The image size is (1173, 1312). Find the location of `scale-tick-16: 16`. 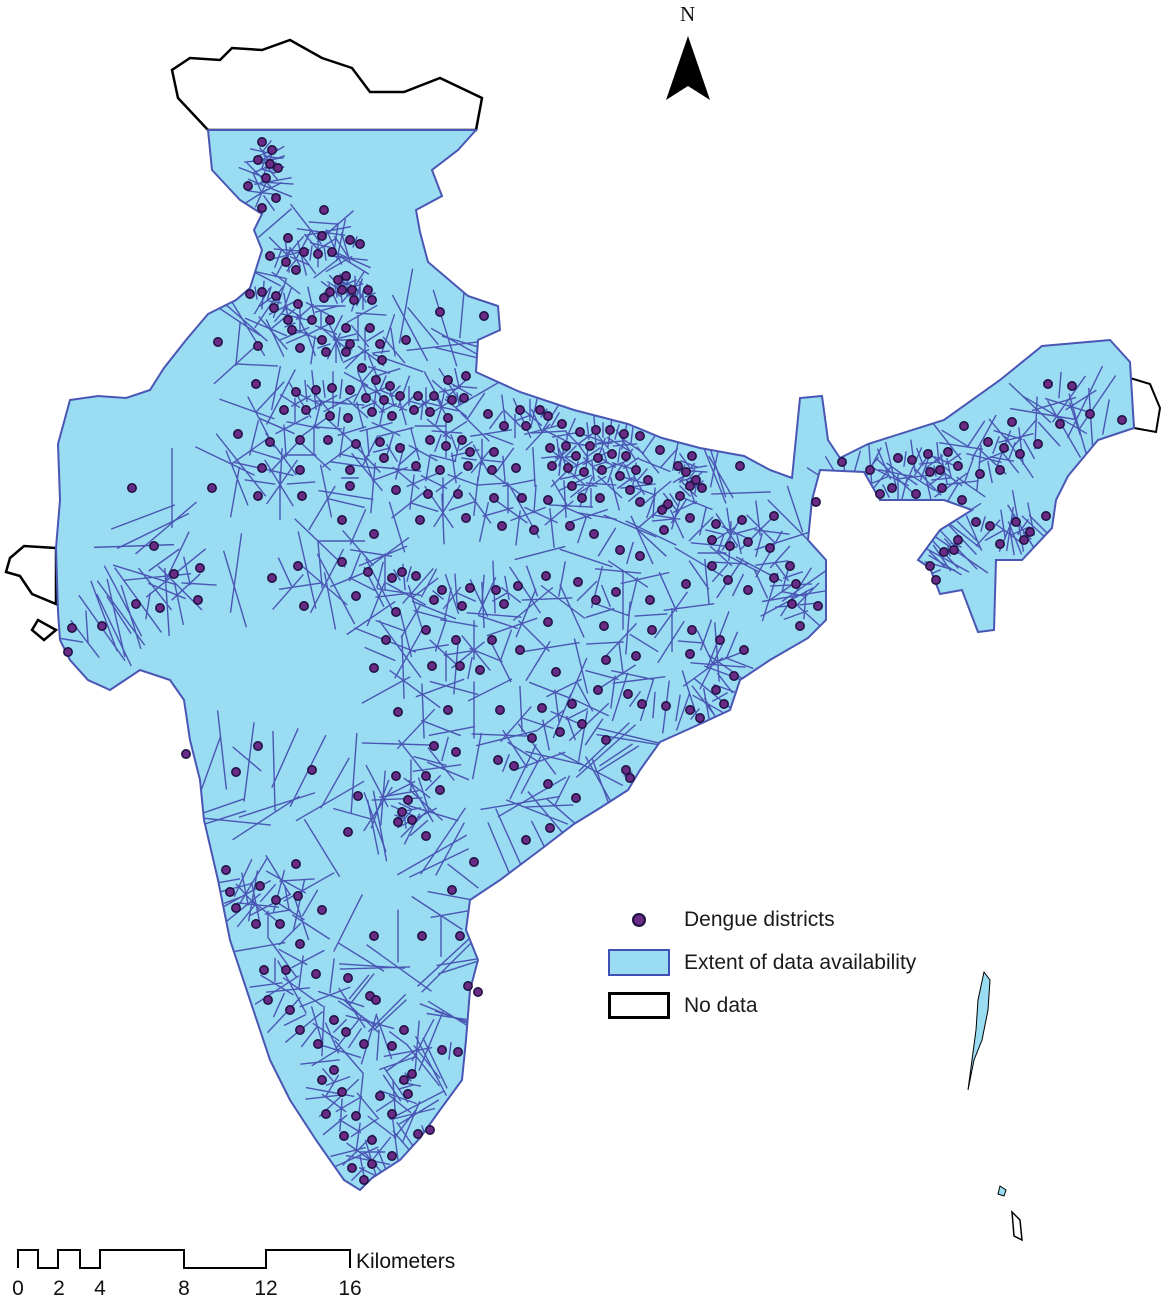

scale-tick-16: 16 is located at coordinates (350, 1288).